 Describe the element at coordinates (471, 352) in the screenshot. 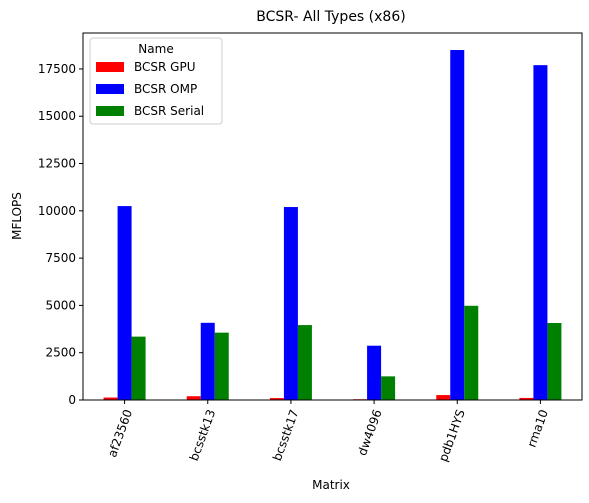

I see `bar-bcsr-serial-pdb1HYS` at that location.